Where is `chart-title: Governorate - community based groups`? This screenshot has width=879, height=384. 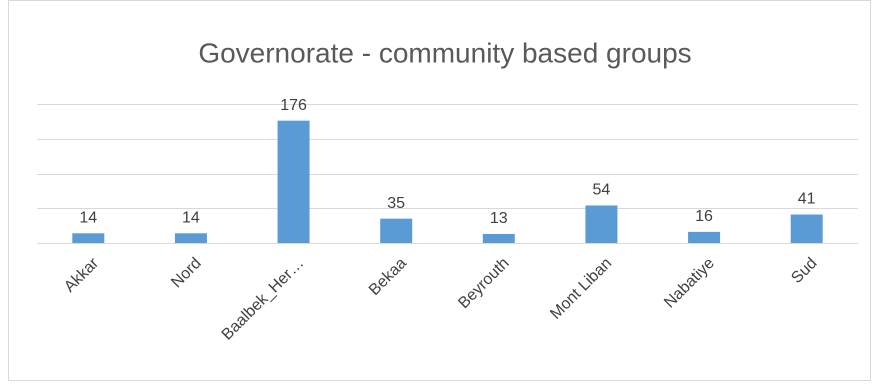
chart-title: Governorate - community based groups is located at coordinates (444, 52).